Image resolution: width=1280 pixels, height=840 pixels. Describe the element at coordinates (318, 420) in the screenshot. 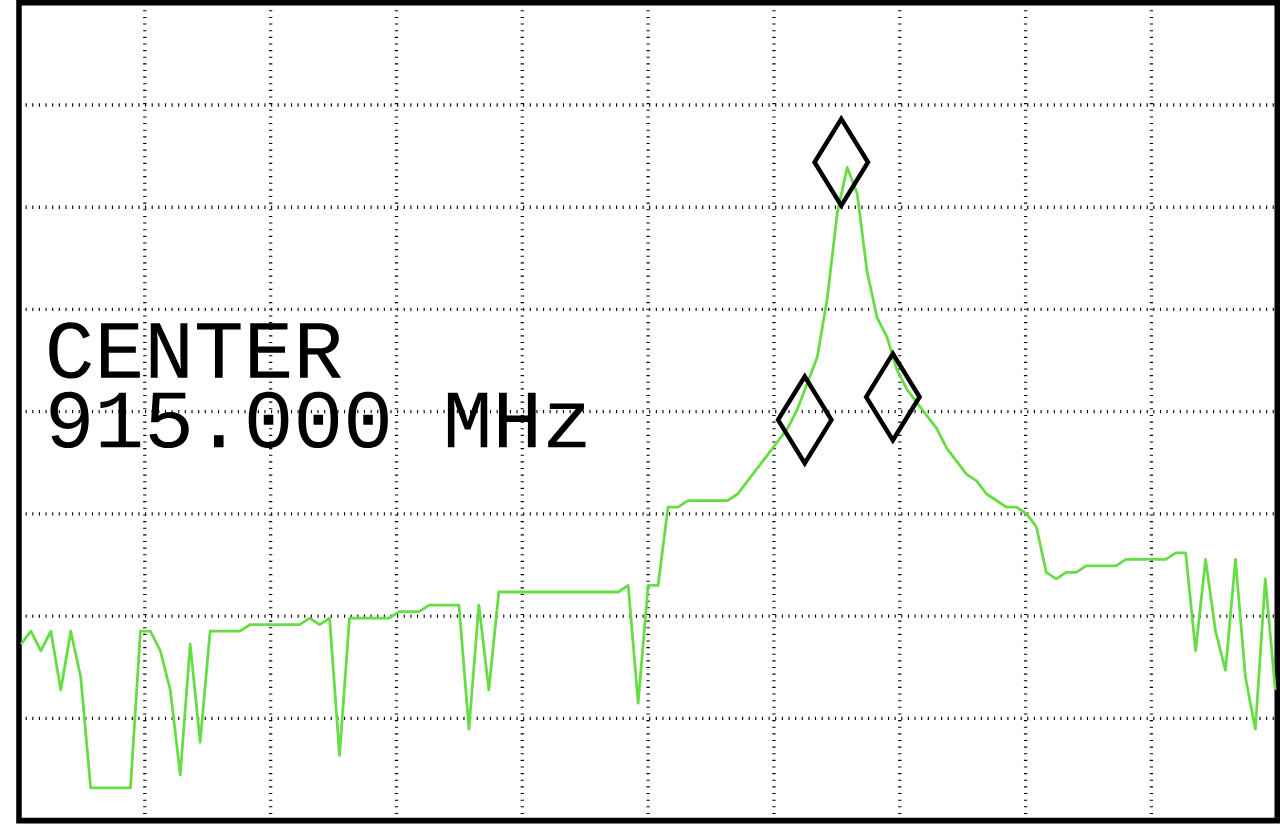

I see `annotation: 915.000 MHz` at that location.